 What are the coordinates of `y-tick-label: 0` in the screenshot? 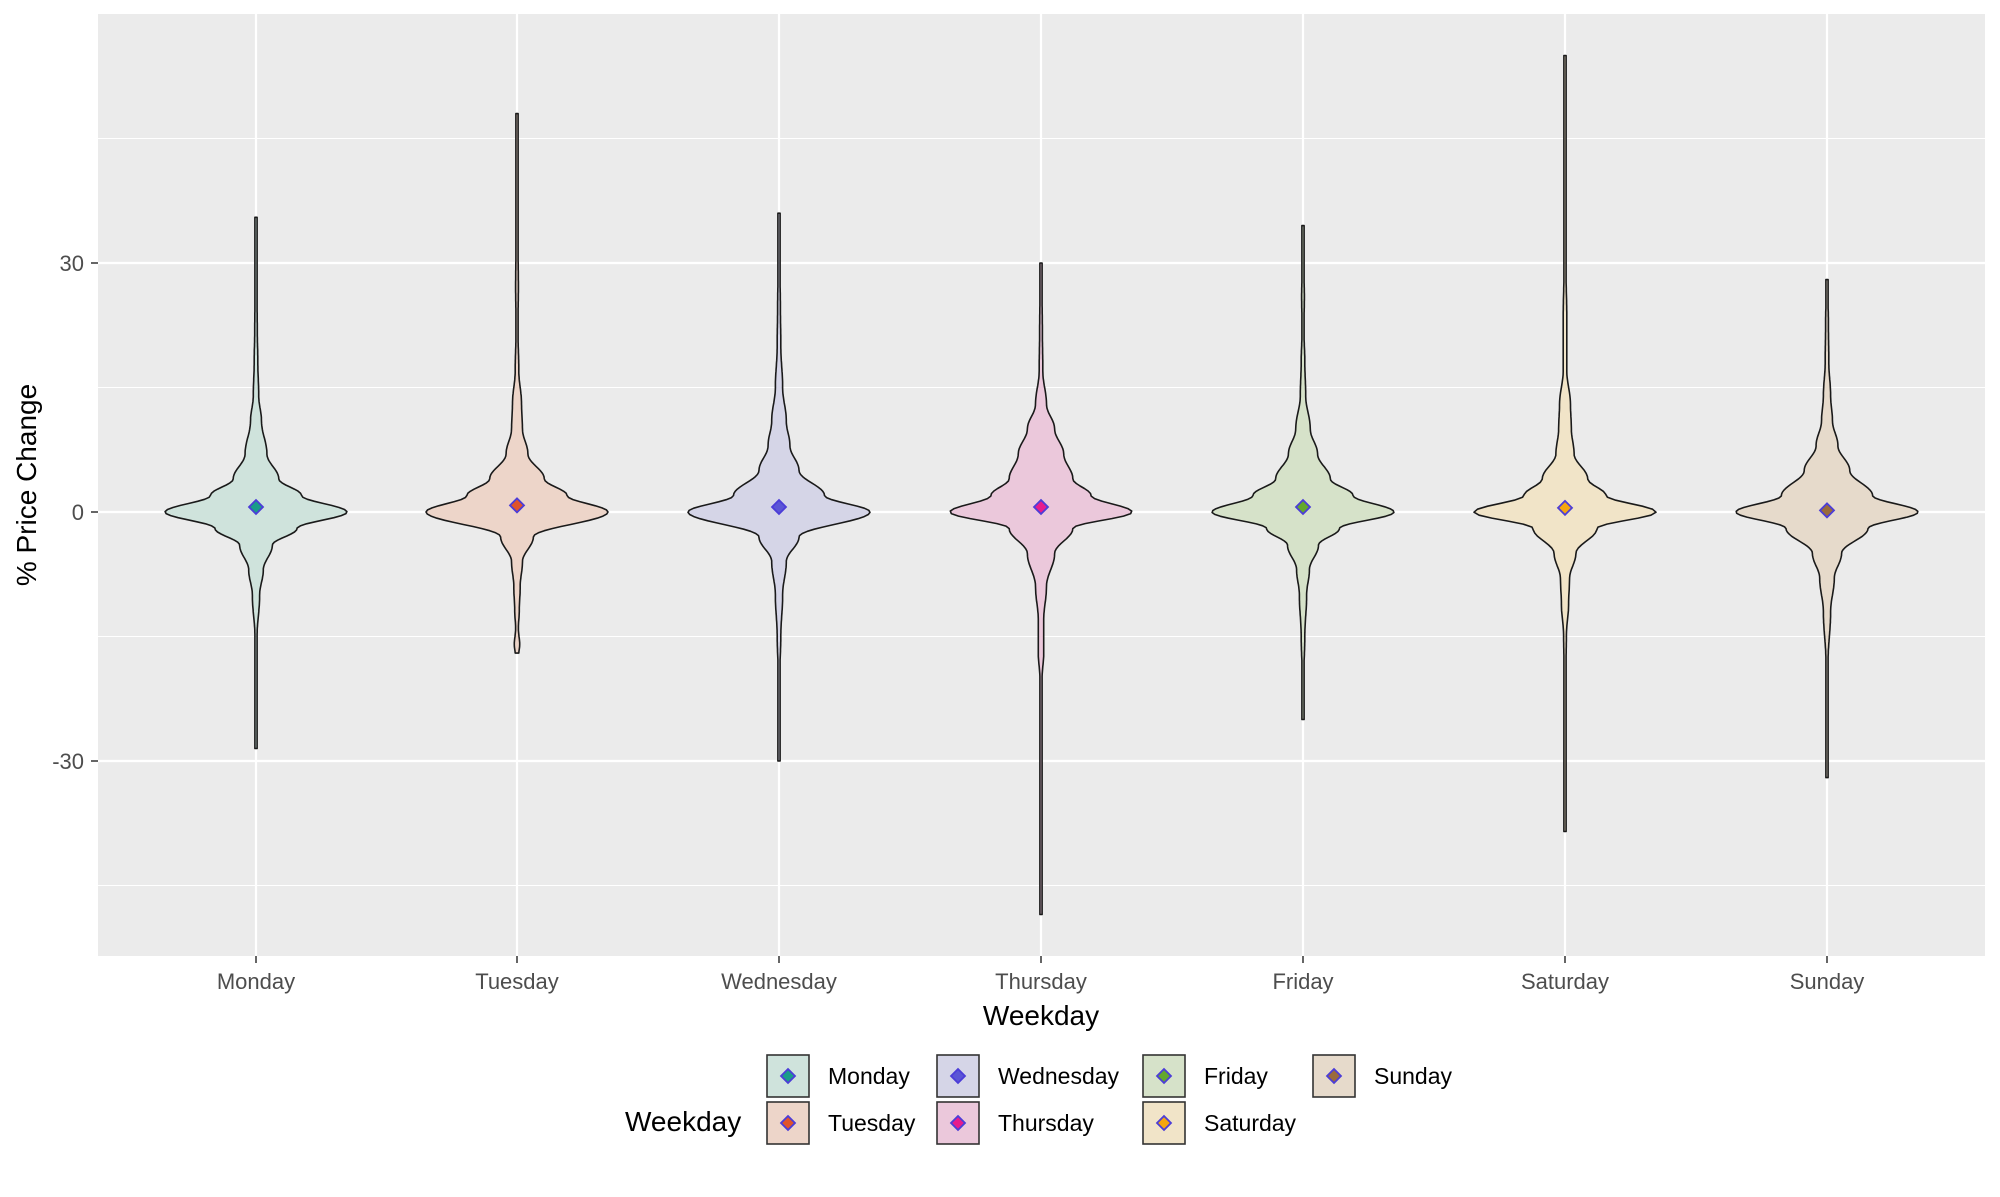 It's located at (78, 512).